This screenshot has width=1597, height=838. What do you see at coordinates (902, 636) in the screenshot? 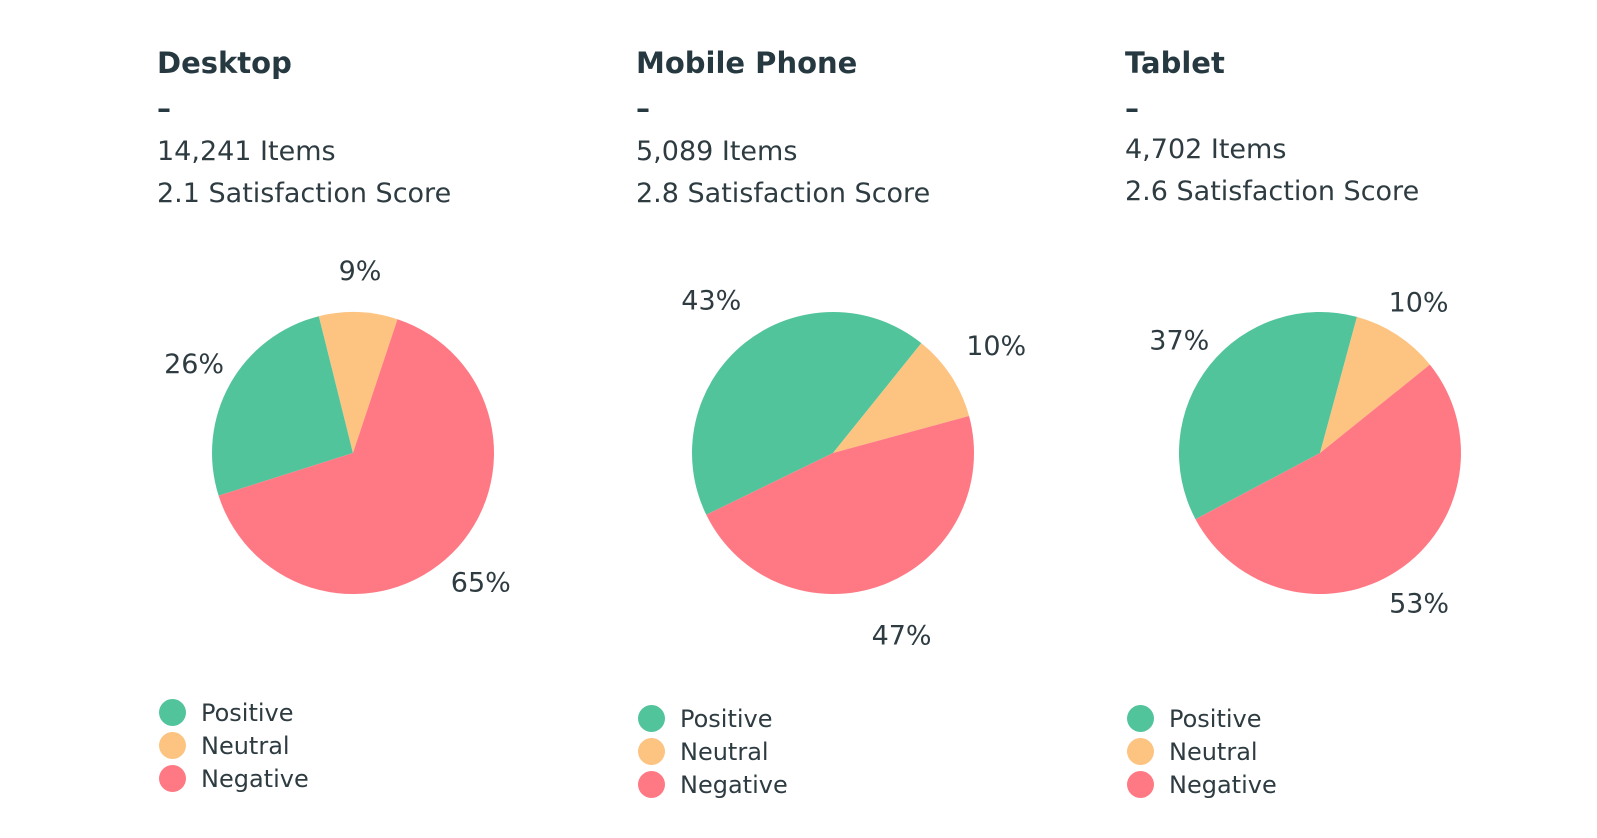
I see `slice-label-negative: 47%` at bounding box center [902, 636].